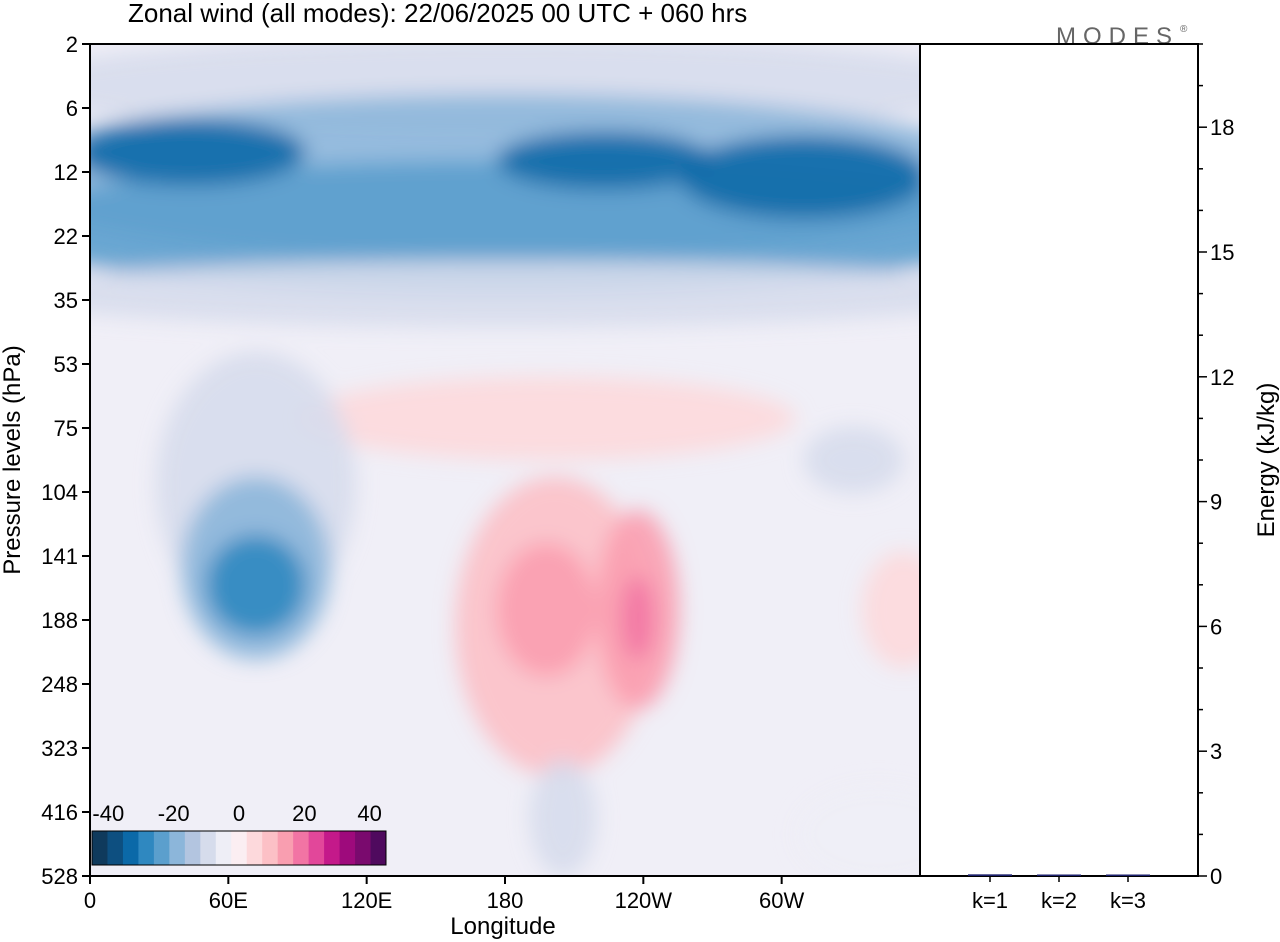  I want to click on x-tick-label: 120E, so click(366, 900).